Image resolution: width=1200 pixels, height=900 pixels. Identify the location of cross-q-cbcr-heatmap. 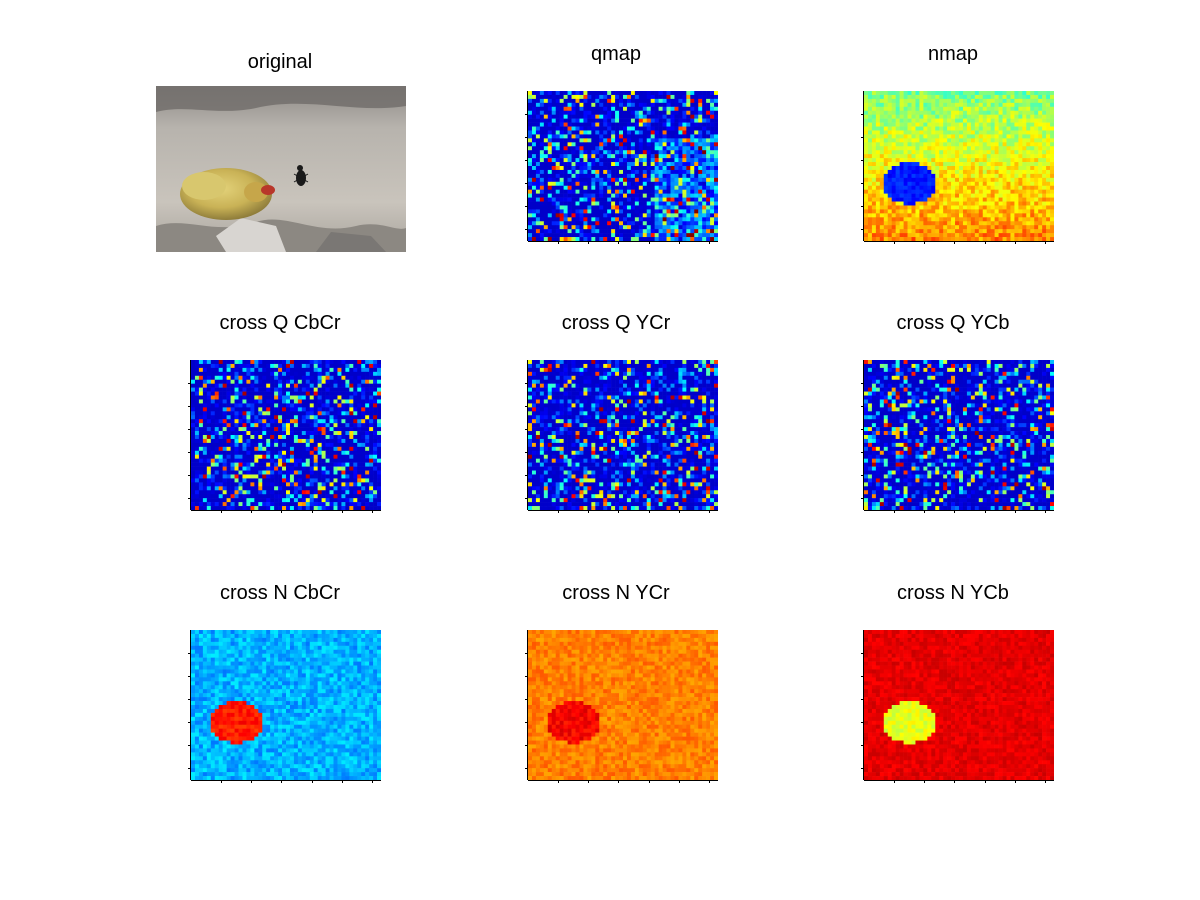
(286, 435).